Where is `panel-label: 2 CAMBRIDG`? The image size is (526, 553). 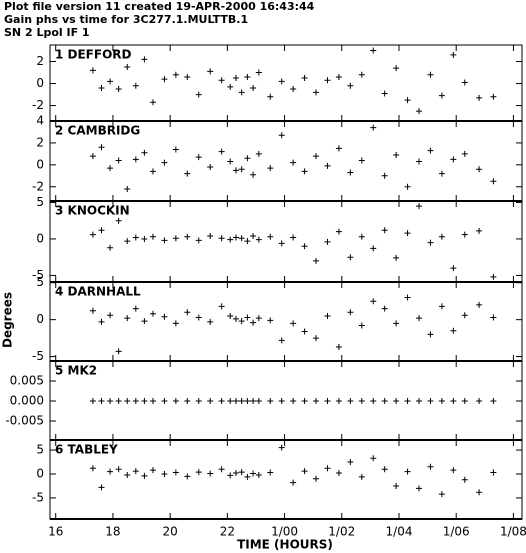
panel-label: 2 CAMBRIDG is located at coordinates (97, 131).